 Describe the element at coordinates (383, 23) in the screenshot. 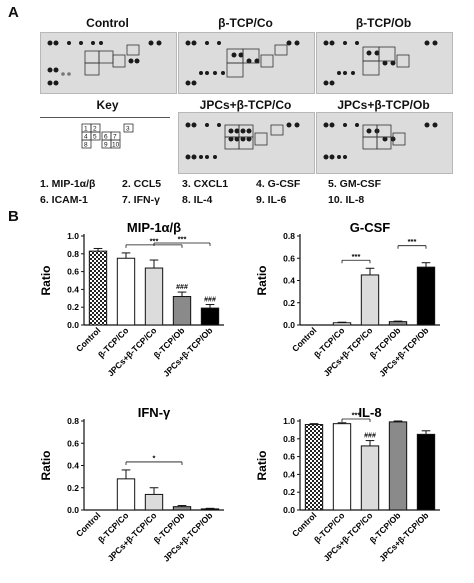

I see `blot-title-btcp-ob: β-TCP/Ob` at that location.